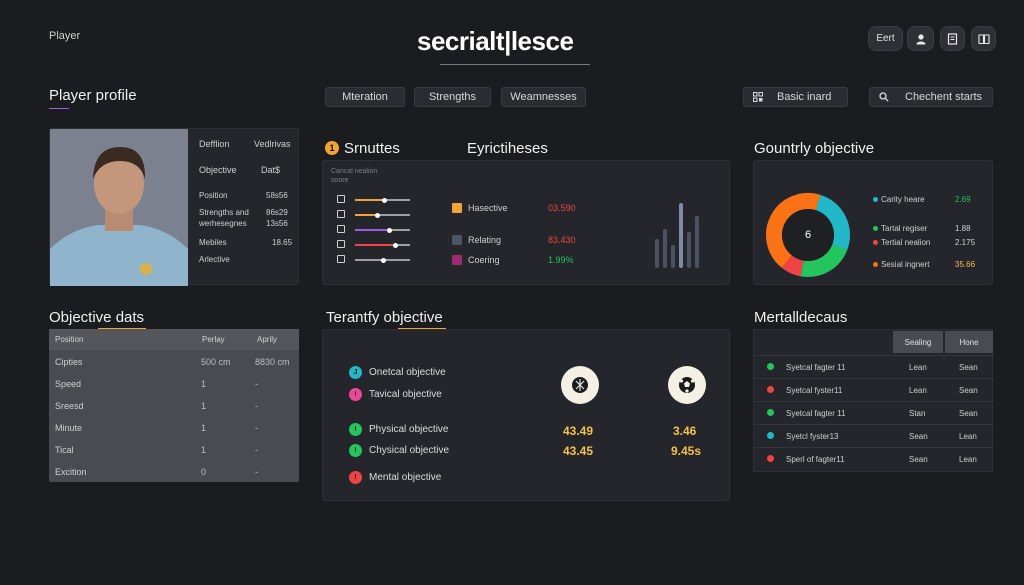 This screenshot has width=1024, height=585. Describe the element at coordinates (214, 259) in the screenshot. I see `profile-field-label: Arlective` at that location.